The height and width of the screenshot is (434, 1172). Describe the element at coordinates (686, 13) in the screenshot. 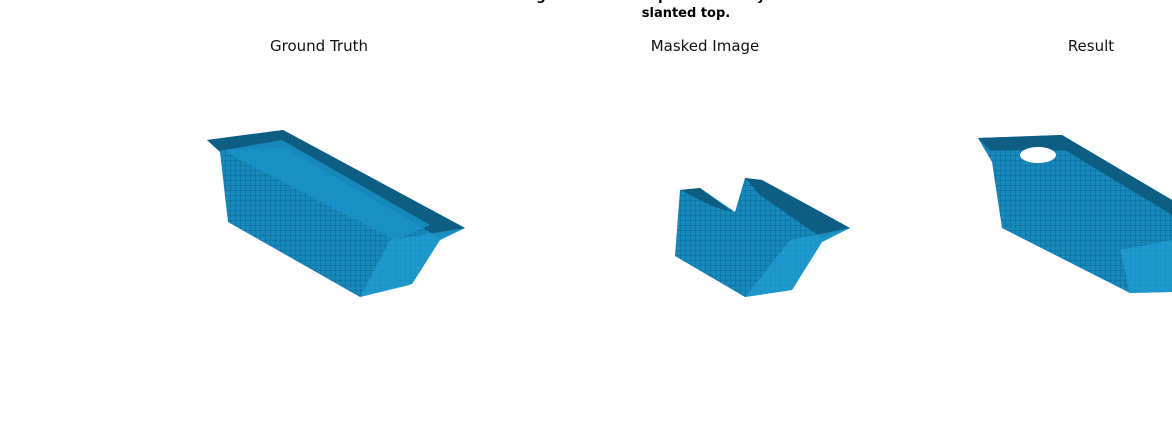

I see `figure-title-line: slanted top.` at that location.